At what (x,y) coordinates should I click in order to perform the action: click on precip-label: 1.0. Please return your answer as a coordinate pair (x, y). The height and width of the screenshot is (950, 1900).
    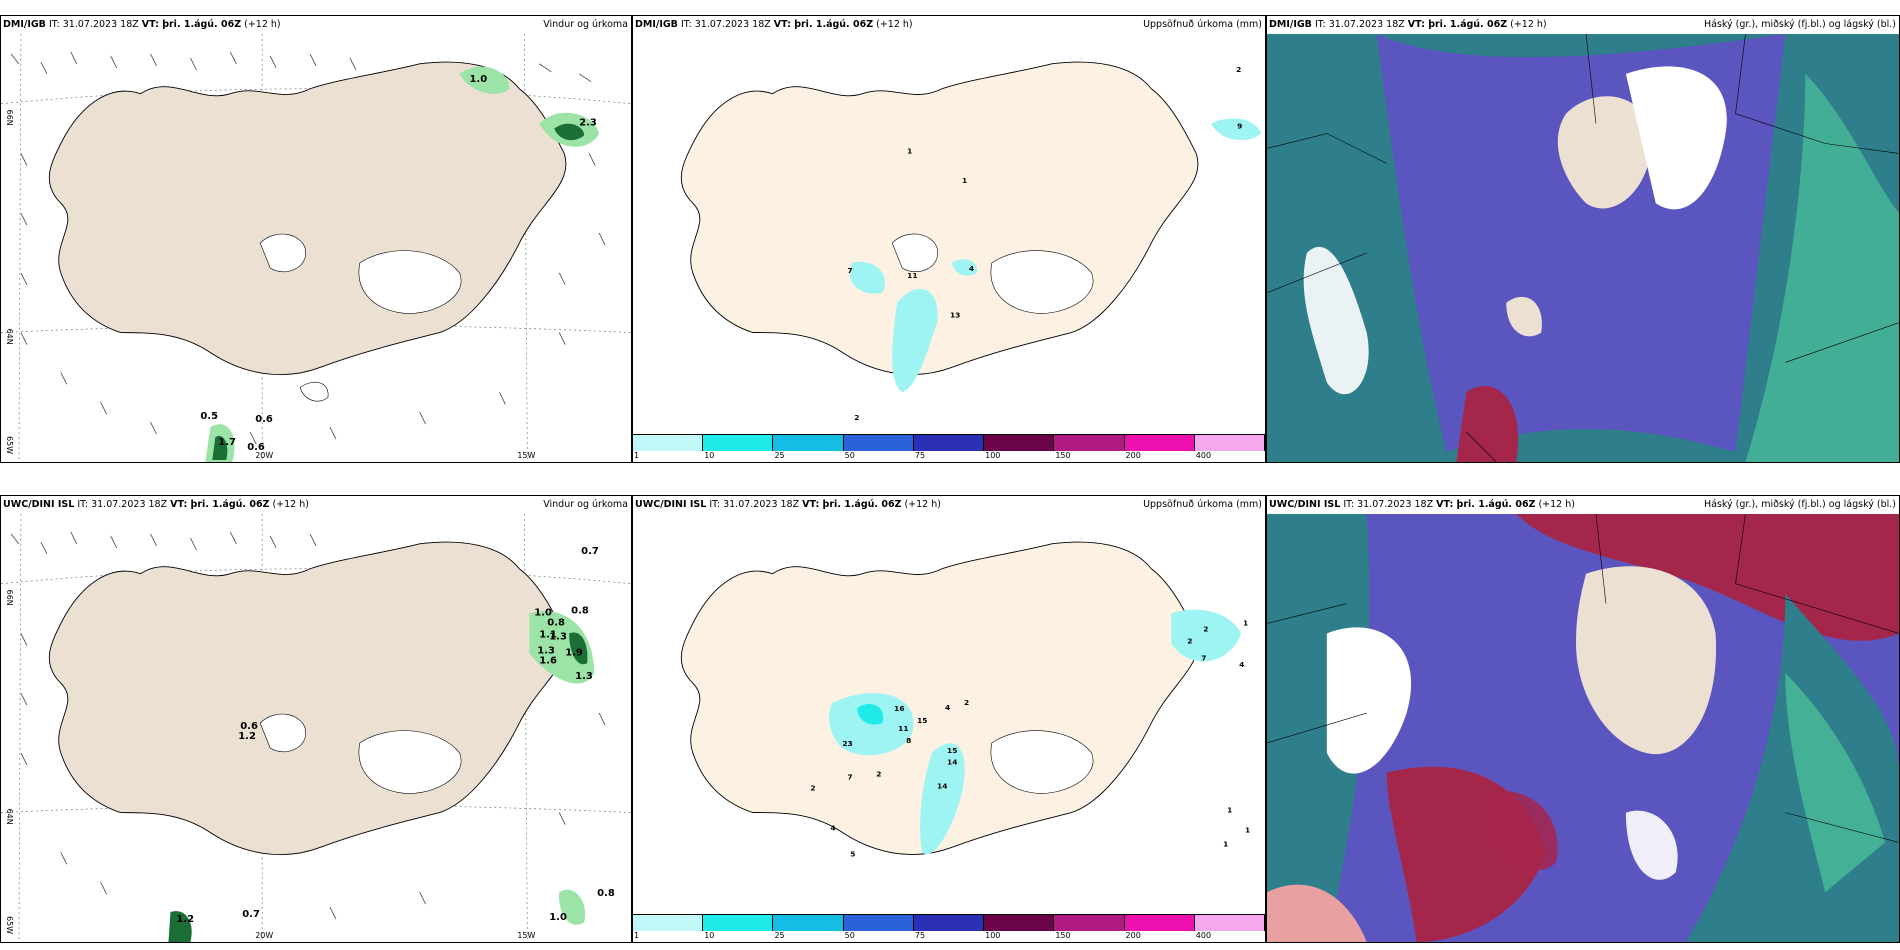
    Looking at the image, I should click on (558, 917).